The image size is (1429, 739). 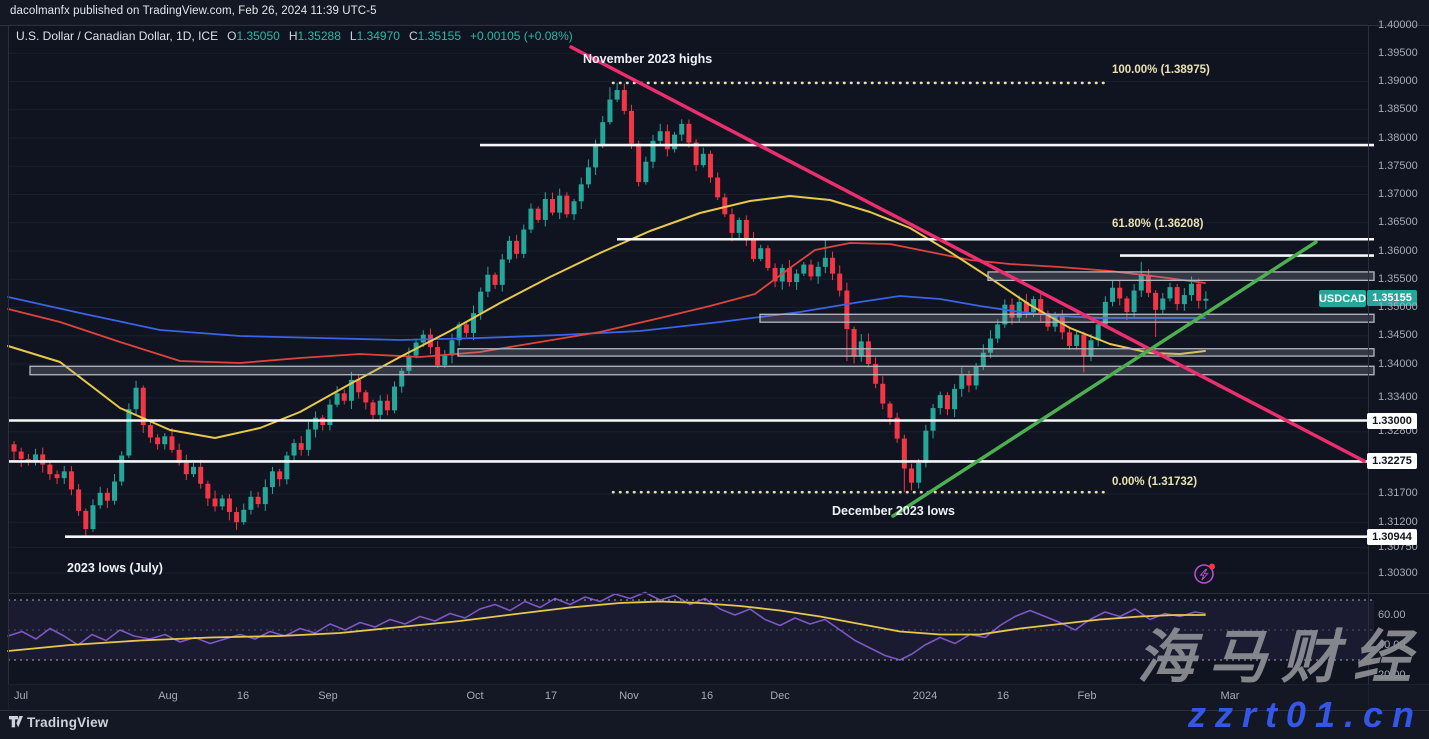 What do you see at coordinates (314, 36) in the screenshot?
I see `ohlc-item: H1.35288` at bounding box center [314, 36].